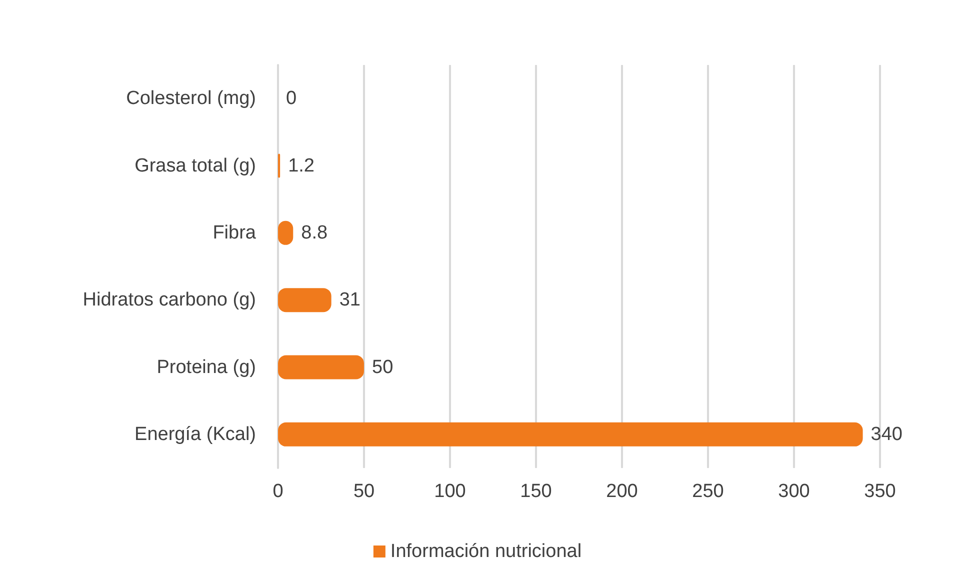 The image size is (955, 580). Describe the element at coordinates (206, 367) in the screenshot. I see `y-tick-label: Proteina (g)` at that location.